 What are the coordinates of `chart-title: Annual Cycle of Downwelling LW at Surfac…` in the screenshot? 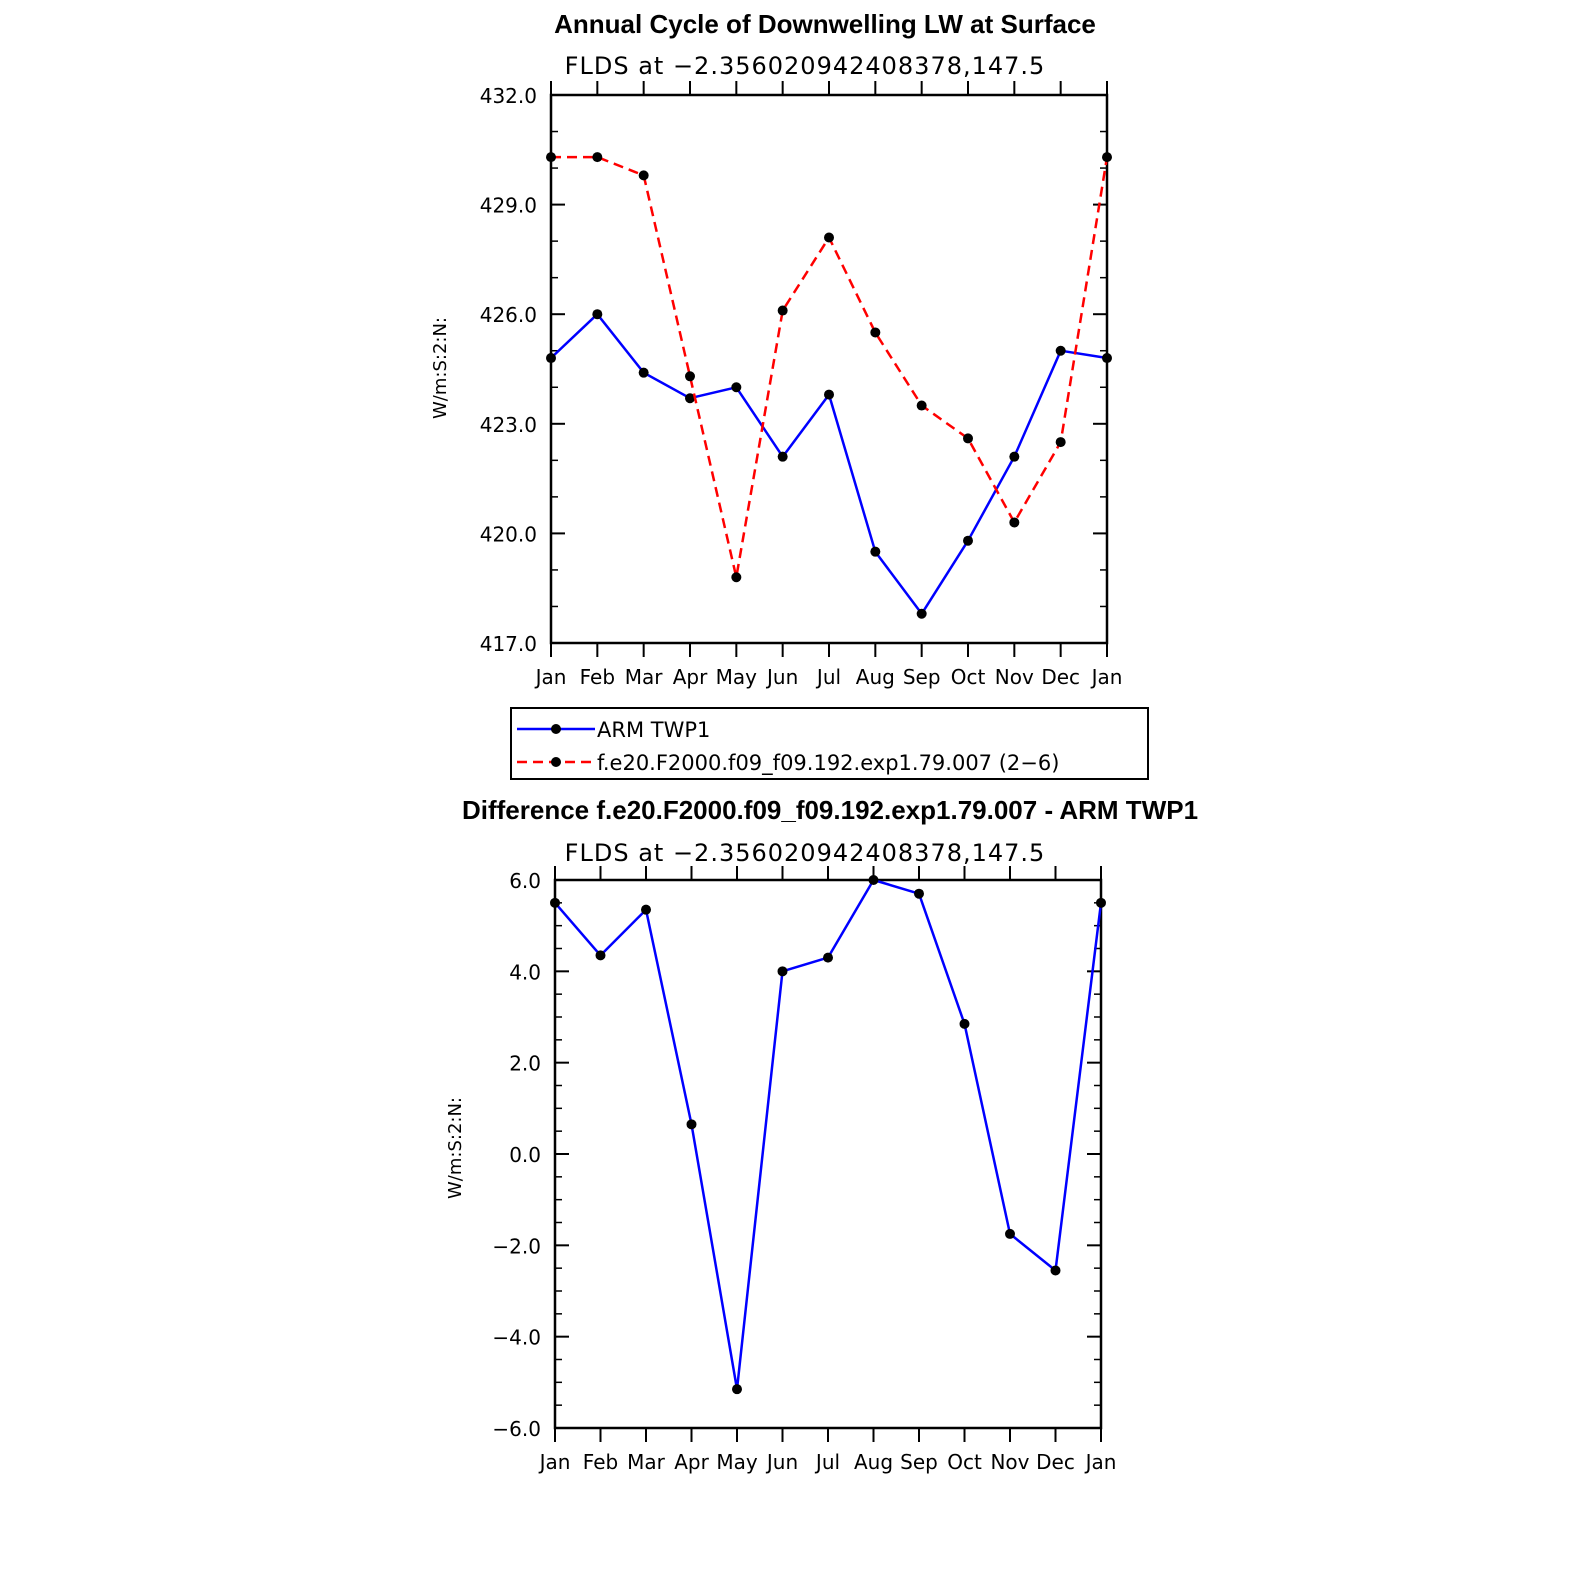 It's located at (825, 24).